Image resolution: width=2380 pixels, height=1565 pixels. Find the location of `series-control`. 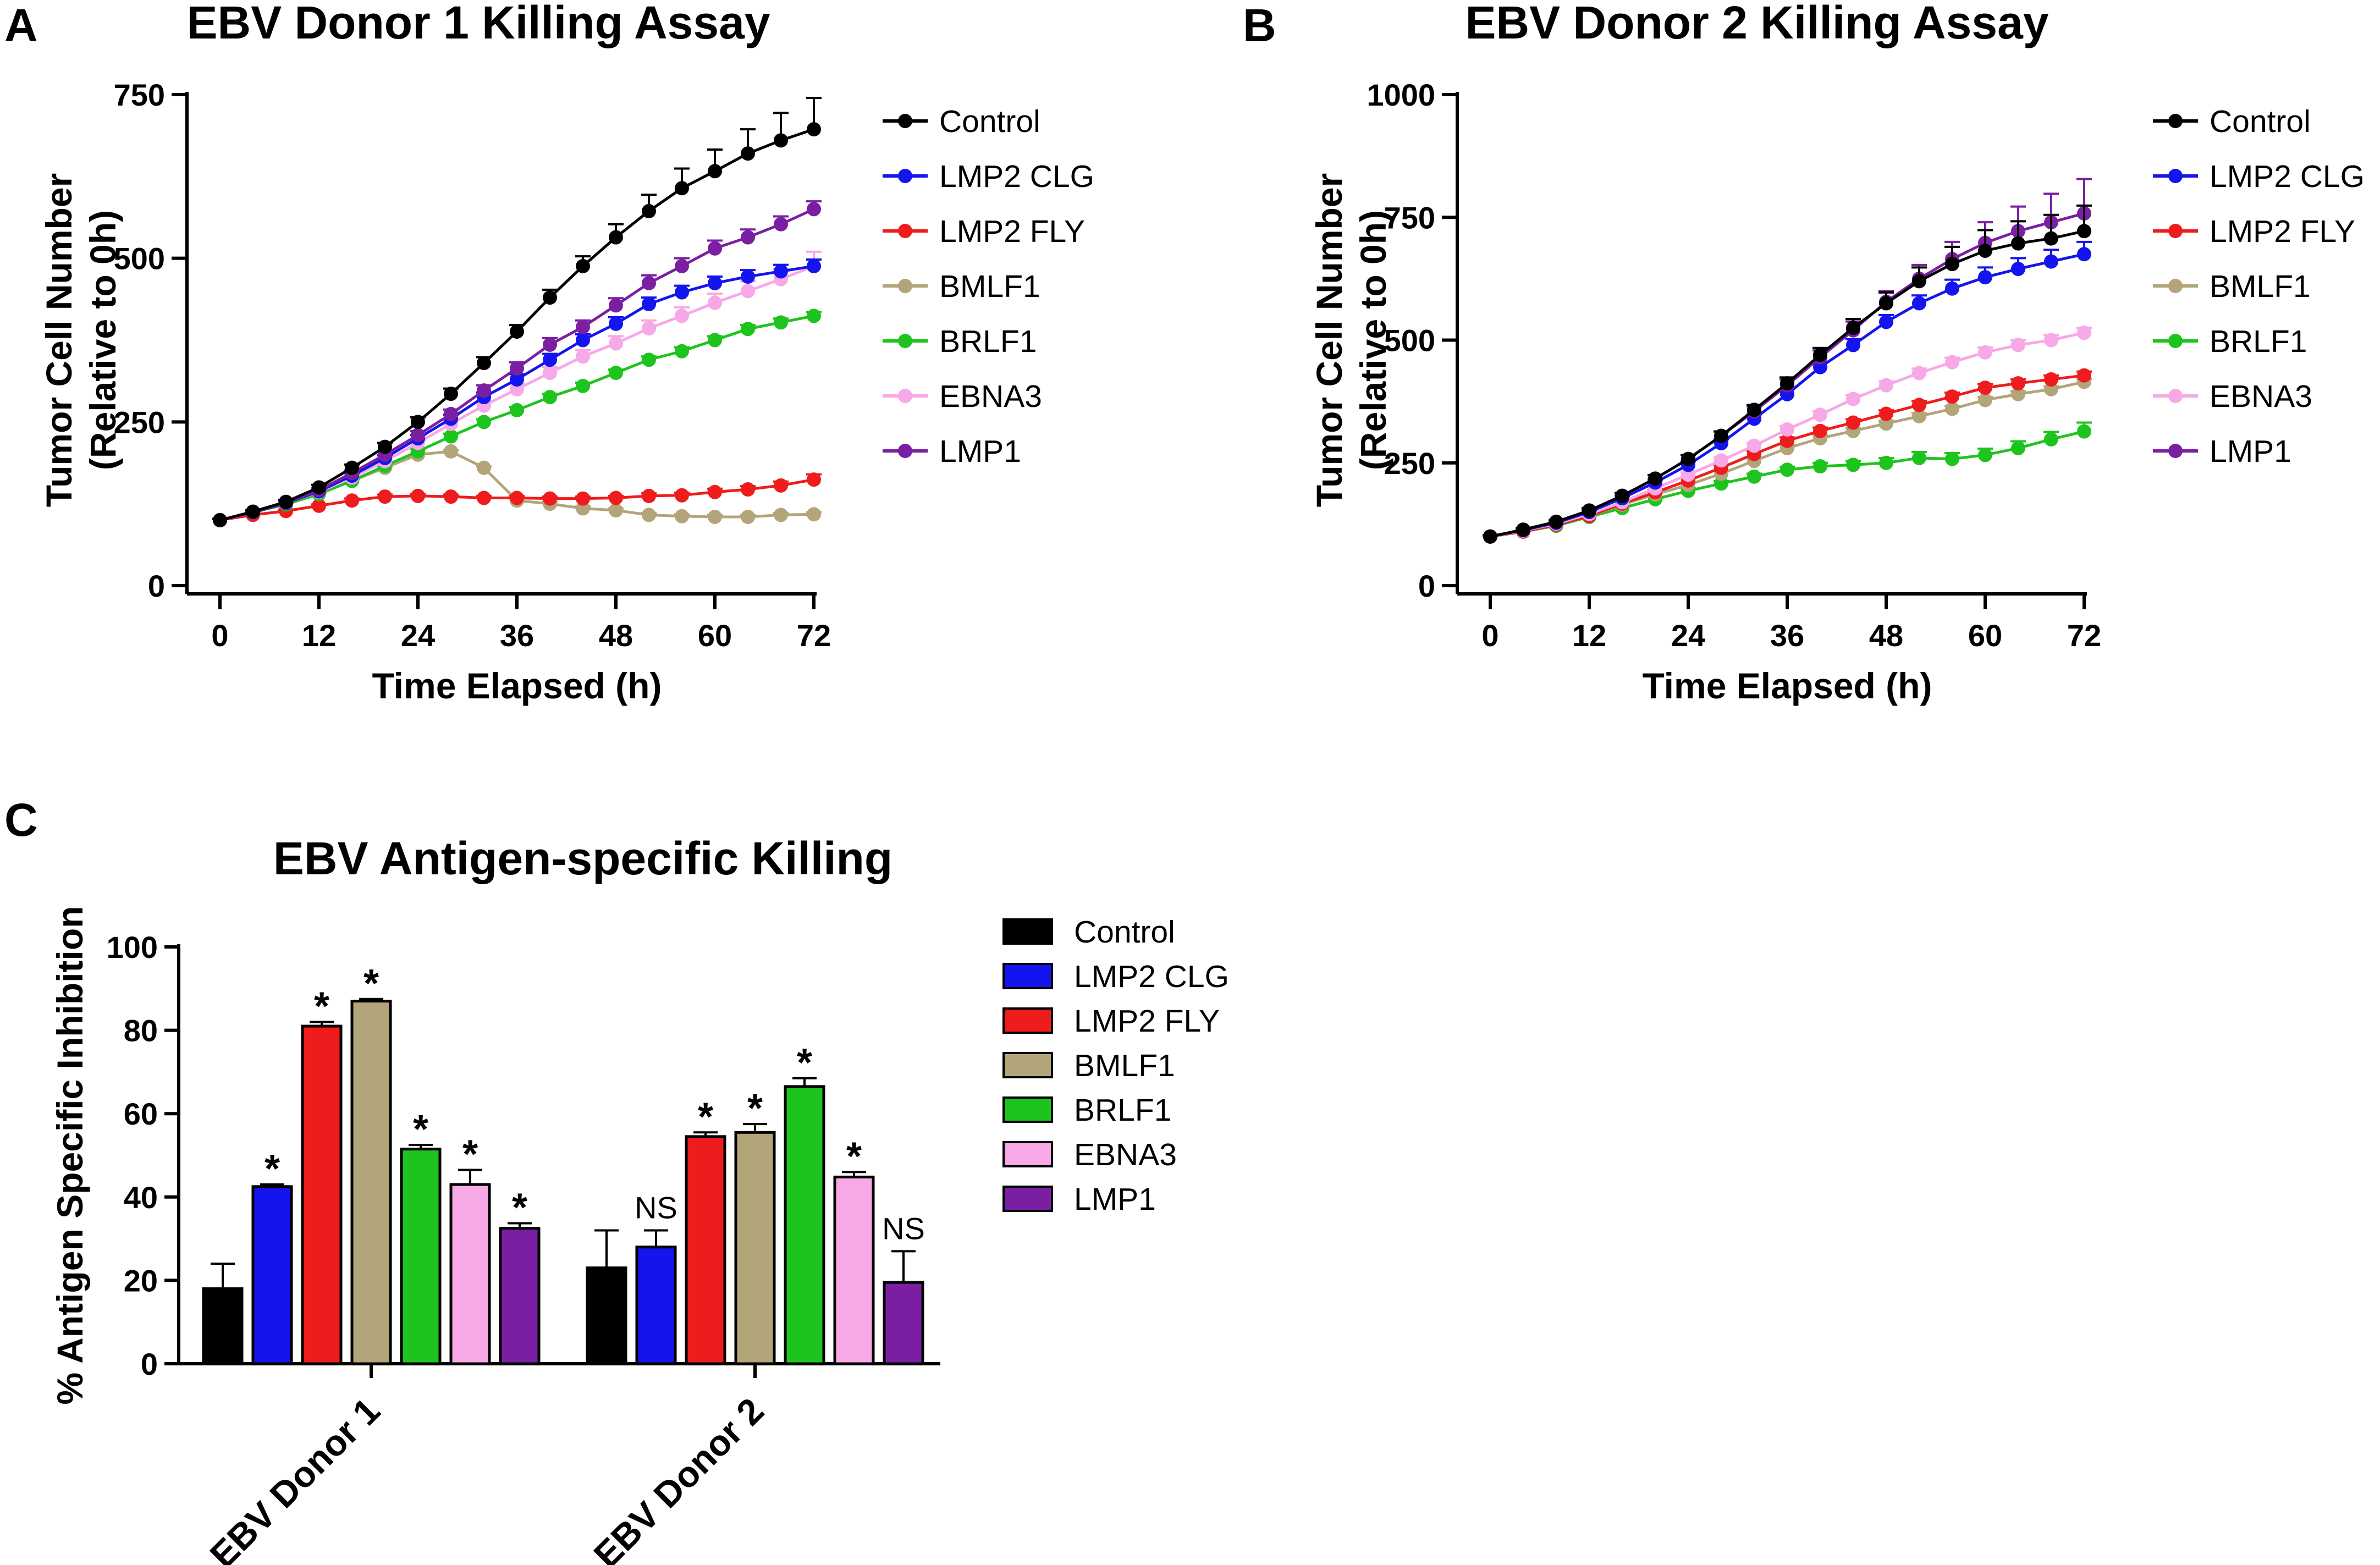

series-control is located at coordinates (1787, 374).